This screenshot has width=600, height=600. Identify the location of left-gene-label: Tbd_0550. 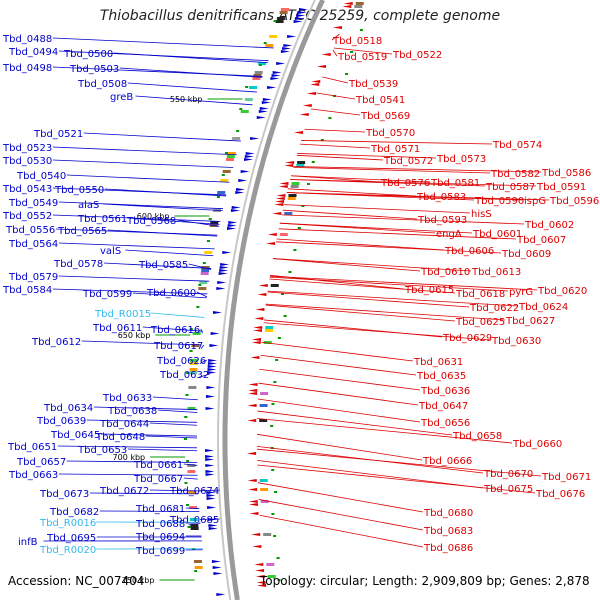
(79, 190).